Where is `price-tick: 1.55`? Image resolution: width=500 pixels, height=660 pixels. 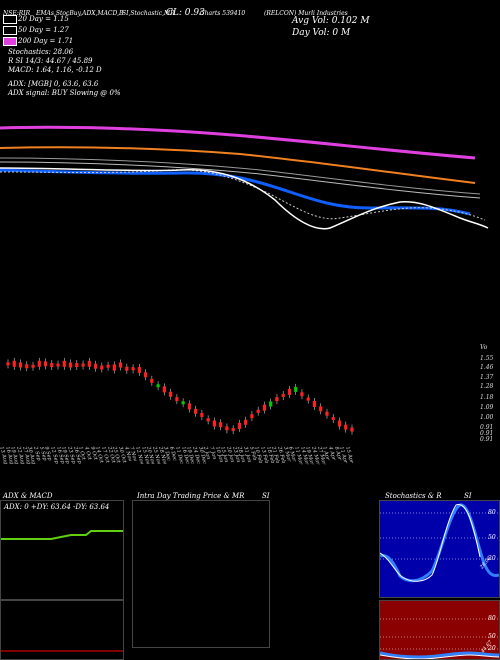 price-tick: 1.55 is located at coordinates (487, 358).